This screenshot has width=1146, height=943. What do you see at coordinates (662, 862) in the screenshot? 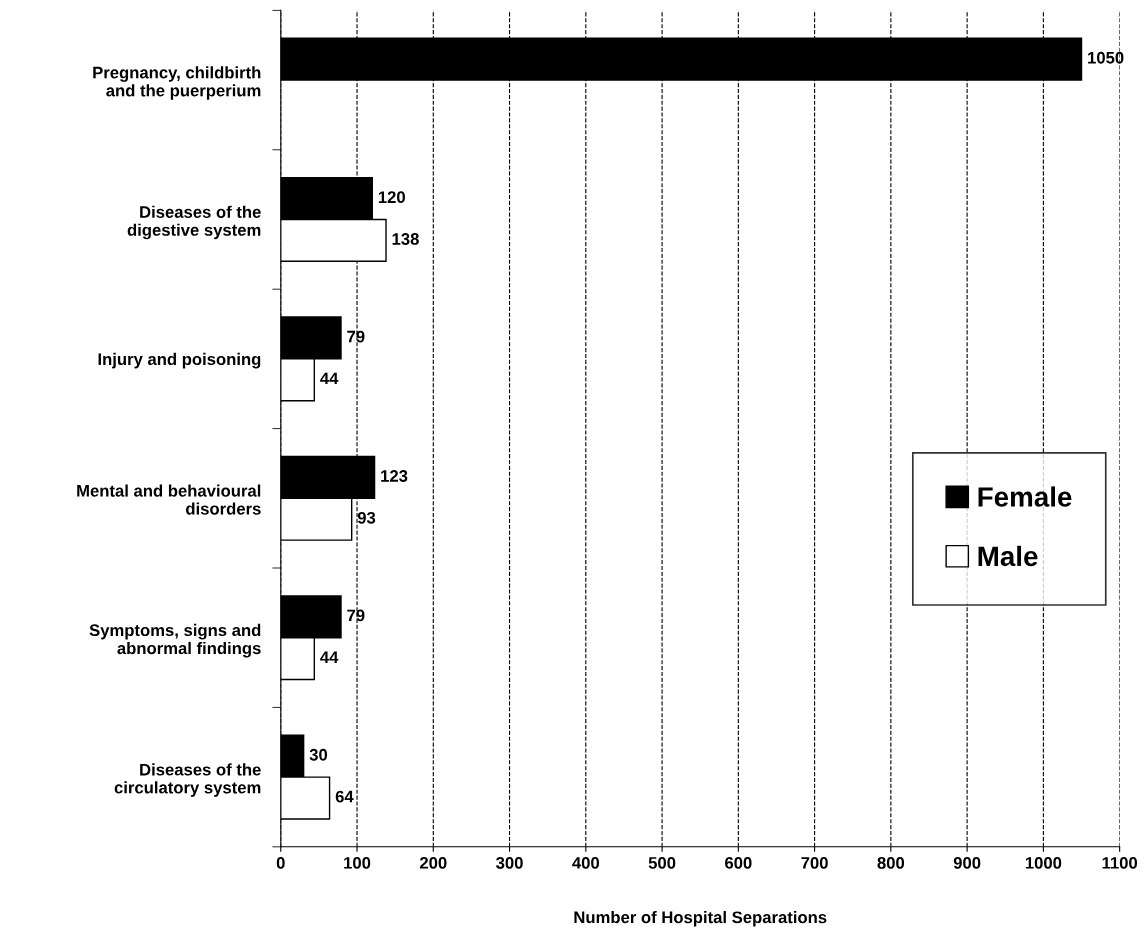
I see `x-tick-label: 500` at bounding box center [662, 862].